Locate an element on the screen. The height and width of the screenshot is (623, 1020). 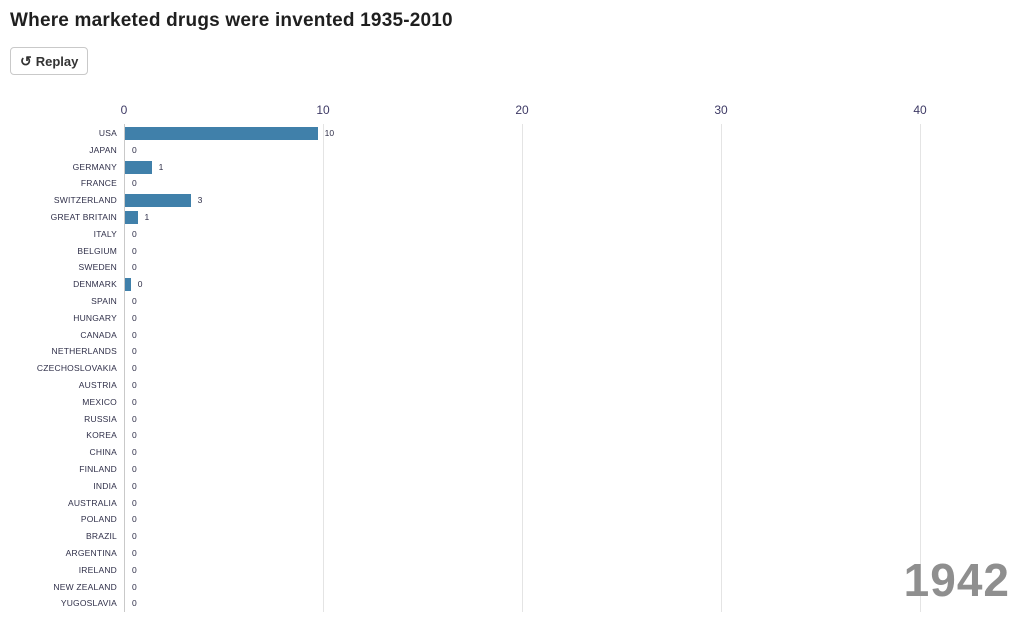
bar-row: IRELAND 0 is located at coordinates (510, 570).